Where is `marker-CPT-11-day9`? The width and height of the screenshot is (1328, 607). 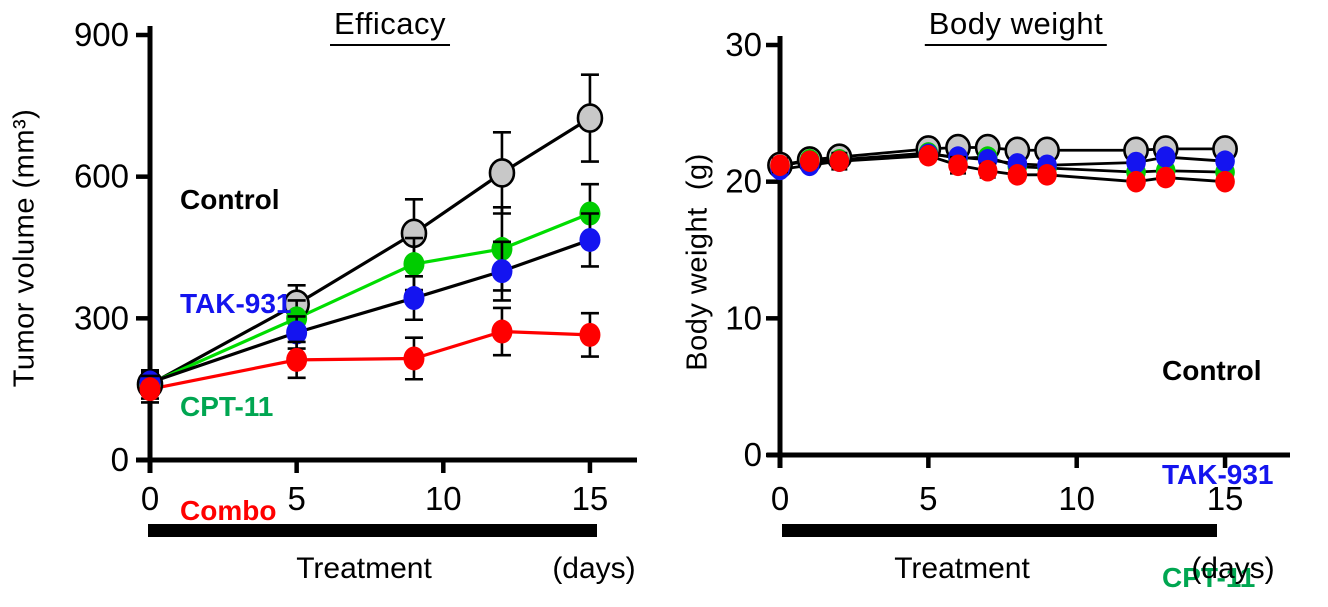
marker-CPT-11-day9 is located at coordinates (414, 264).